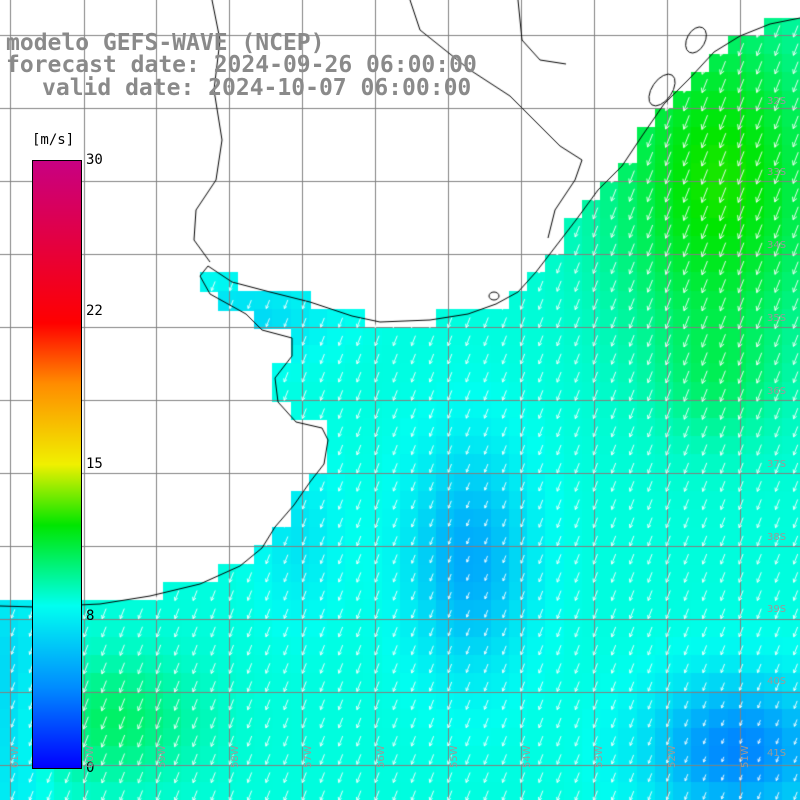 The image size is (800, 800). I want to click on lon-label-54w: 54W, so click(527, 756).